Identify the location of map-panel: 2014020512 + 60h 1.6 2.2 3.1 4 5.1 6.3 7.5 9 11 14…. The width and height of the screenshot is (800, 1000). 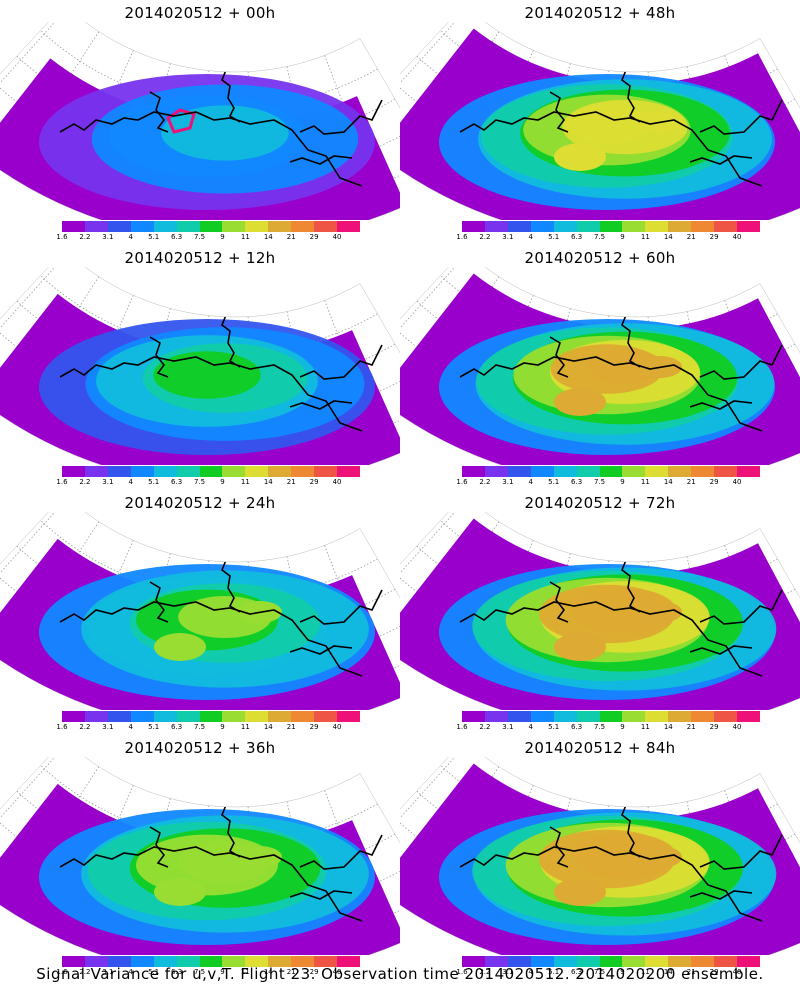
(600, 367).